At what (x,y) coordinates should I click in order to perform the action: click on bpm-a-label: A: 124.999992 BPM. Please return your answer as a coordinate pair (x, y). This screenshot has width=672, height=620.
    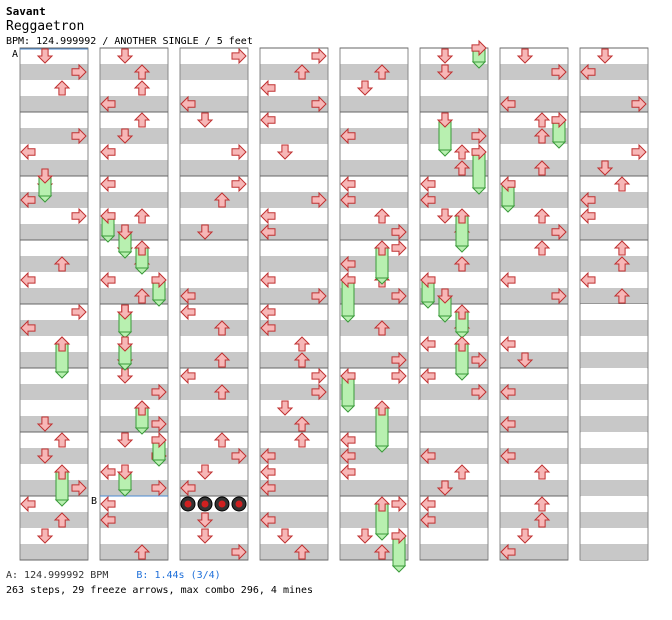
    Looking at the image, I should click on (57, 575).